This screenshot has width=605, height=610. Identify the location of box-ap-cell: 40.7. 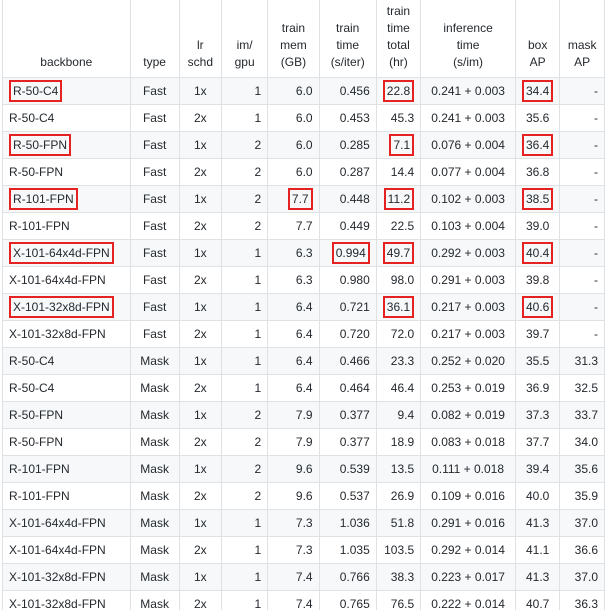
(537, 600).